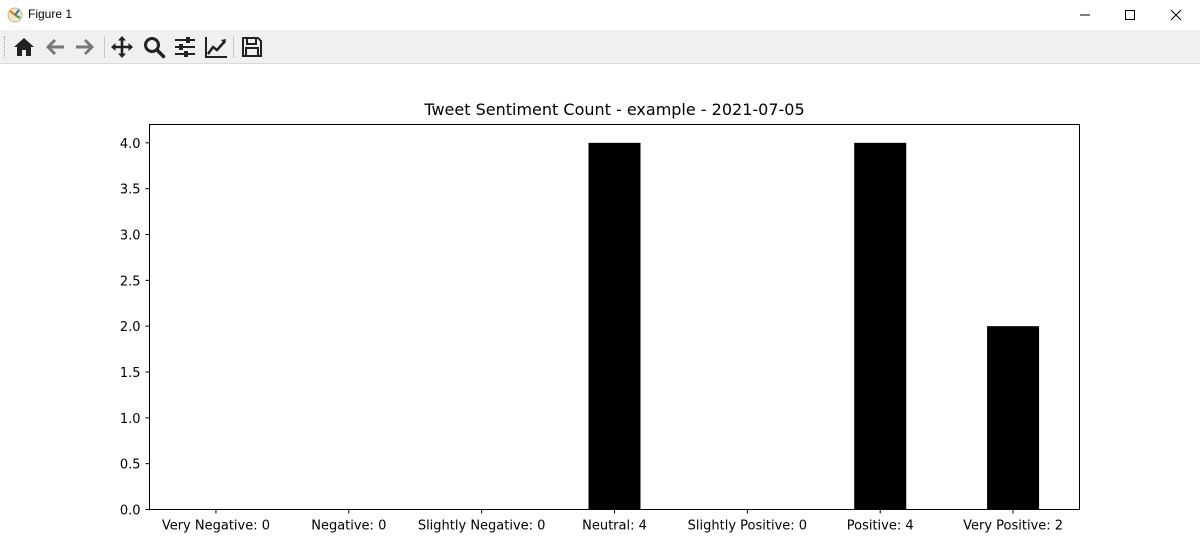 This screenshot has width=1200, height=560. I want to click on toolbar-grip, so click(5, 47).